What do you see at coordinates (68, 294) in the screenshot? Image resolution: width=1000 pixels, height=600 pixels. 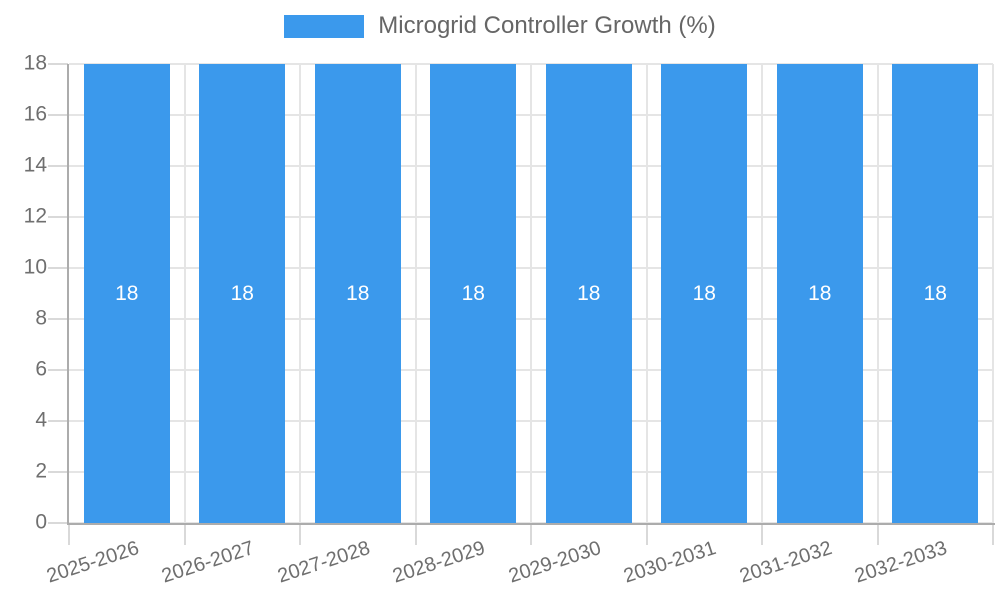 I see `y-axis-line` at bounding box center [68, 294].